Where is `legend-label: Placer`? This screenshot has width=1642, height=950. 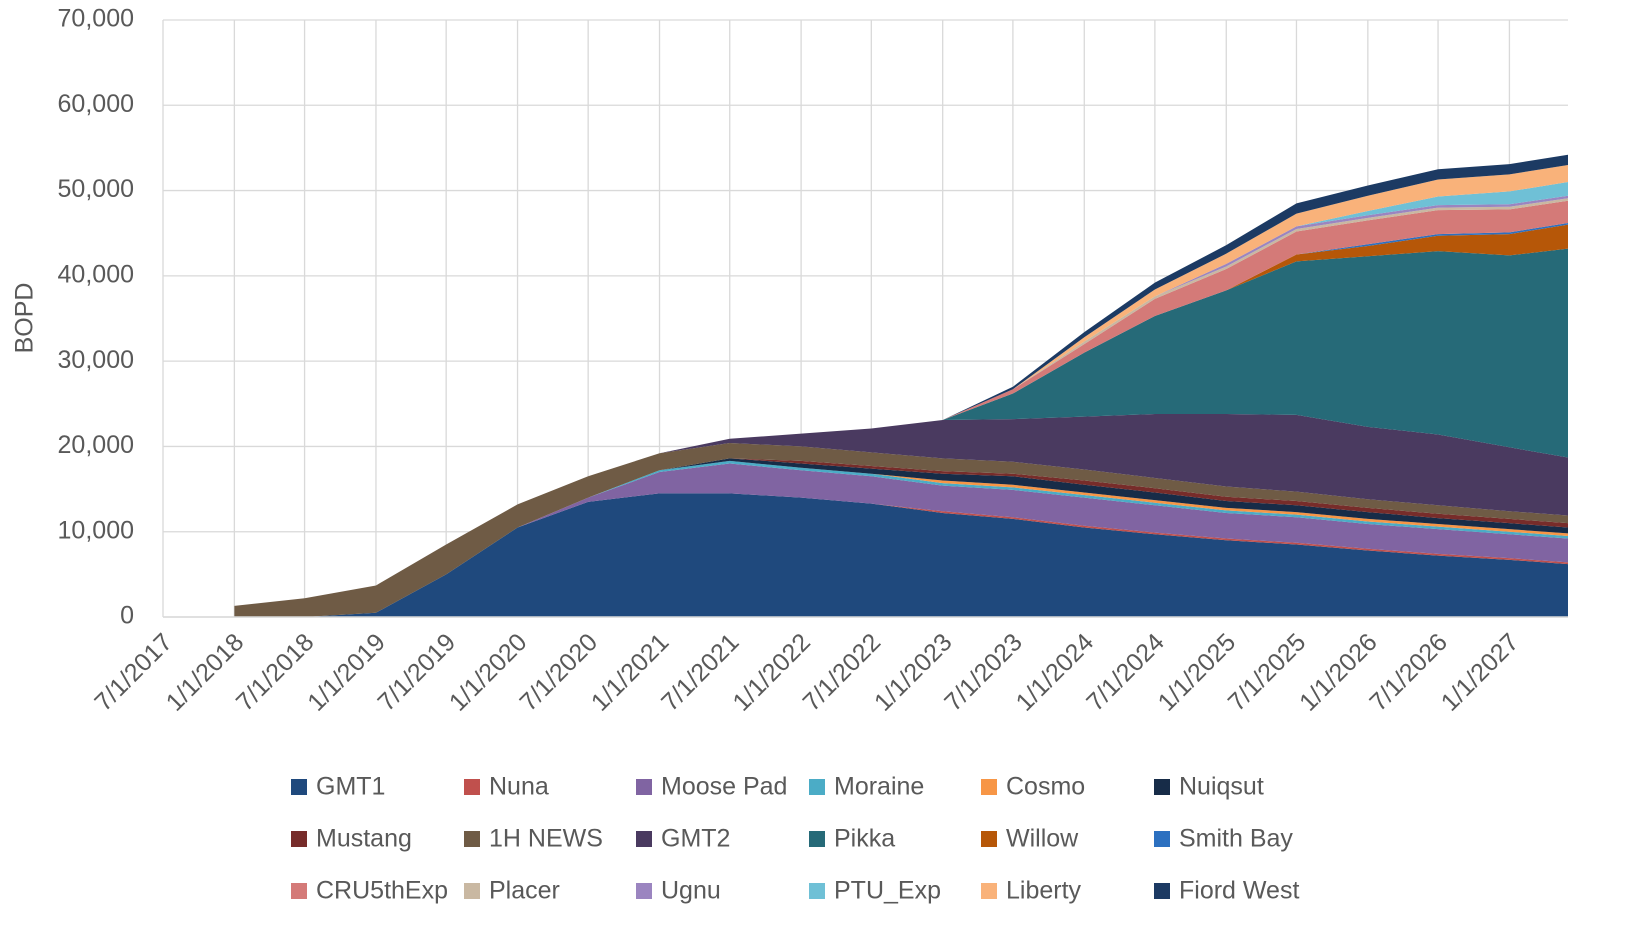 legend-label: Placer is located at coordinates (524, 891).